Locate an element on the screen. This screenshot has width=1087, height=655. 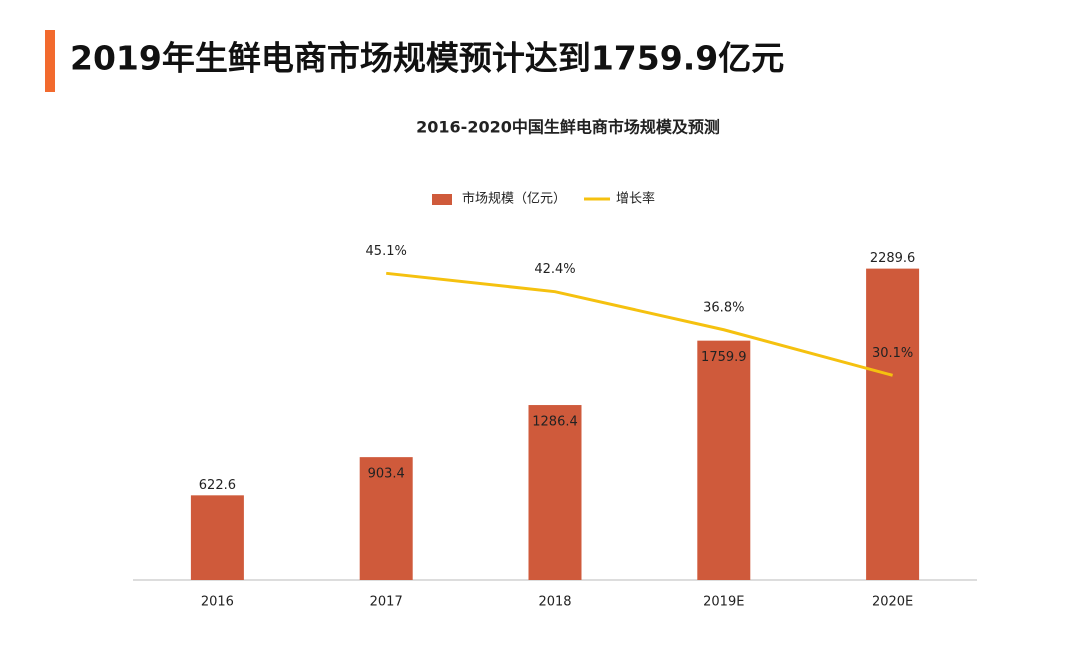
x-tick-label: 2016 is located at coordinates (217, 602).